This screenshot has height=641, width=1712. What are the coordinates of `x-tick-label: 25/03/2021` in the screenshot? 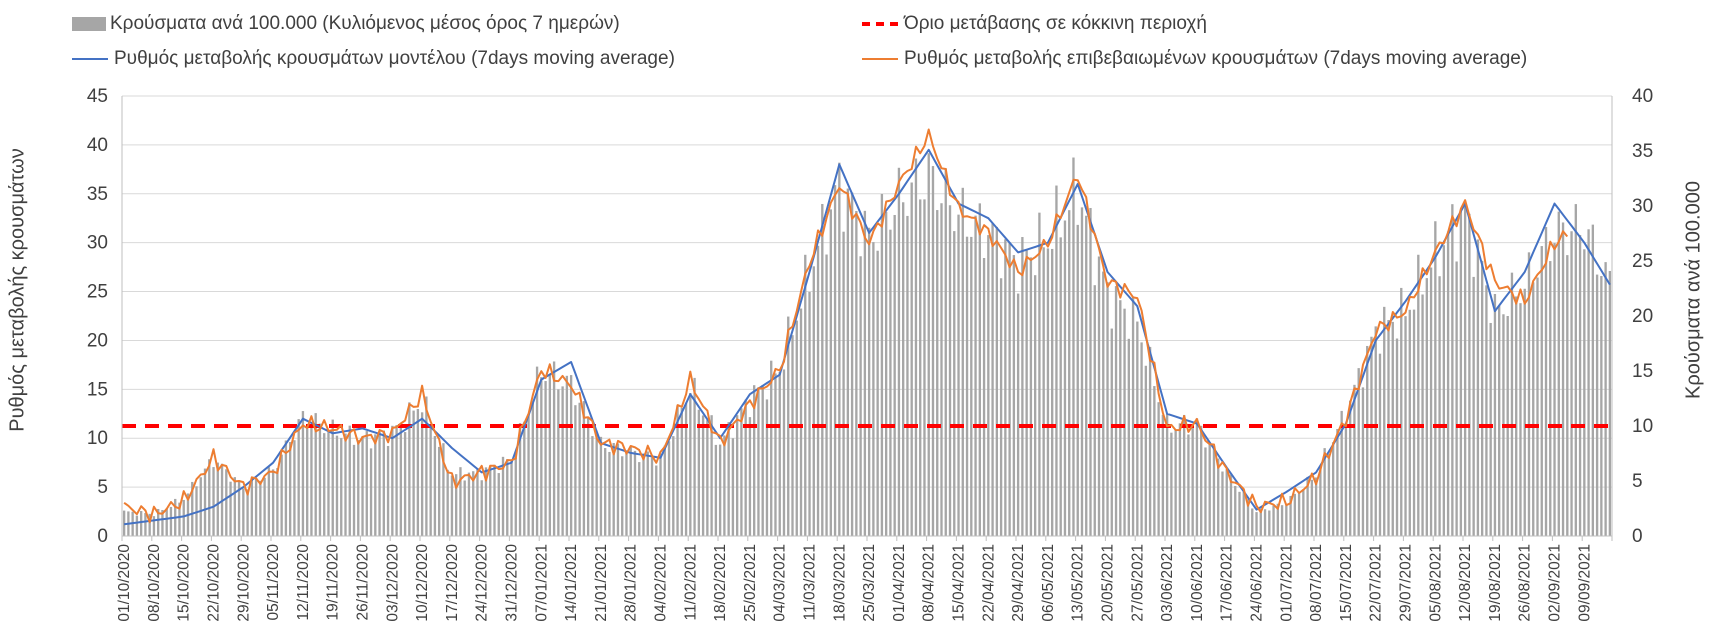 It's located at (869, 583).